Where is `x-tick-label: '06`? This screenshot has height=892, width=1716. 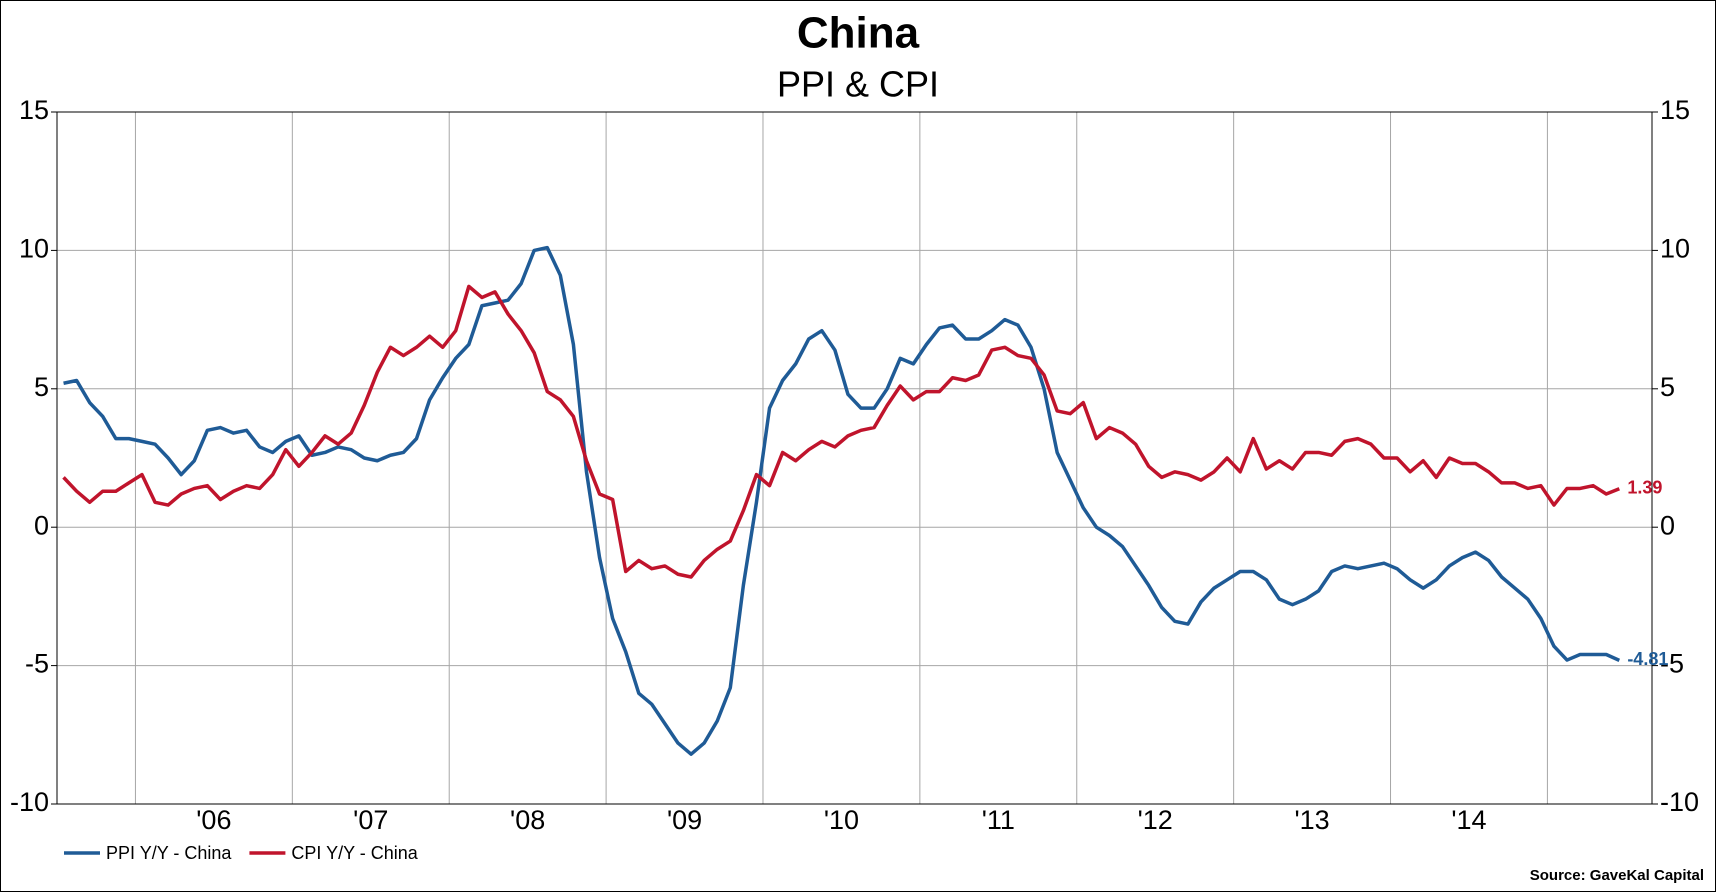
x-tick-label: '06 is located at coordinates (213, 820).